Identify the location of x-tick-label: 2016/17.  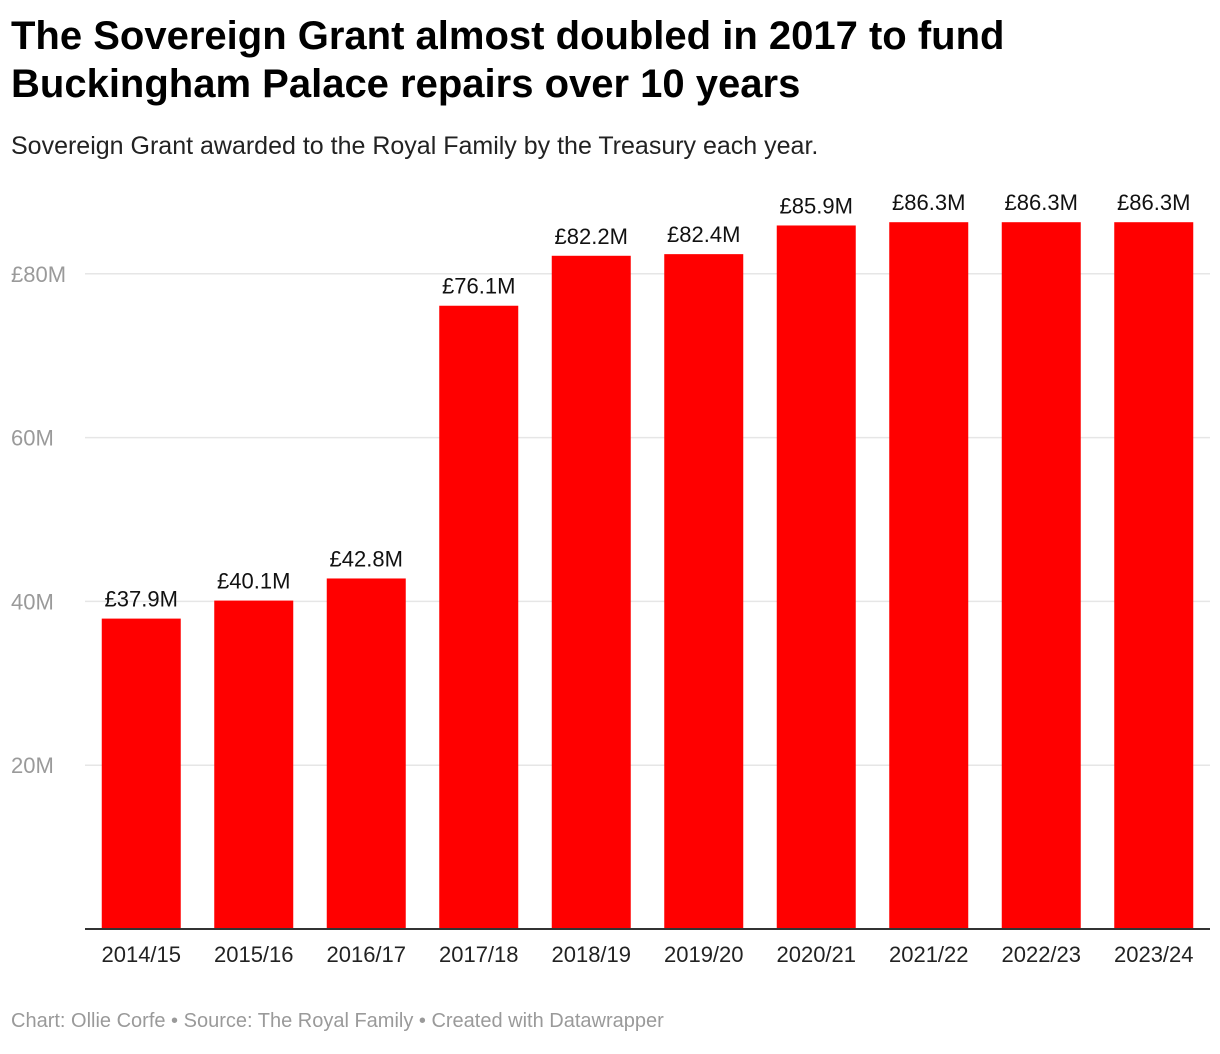
(366, 954).